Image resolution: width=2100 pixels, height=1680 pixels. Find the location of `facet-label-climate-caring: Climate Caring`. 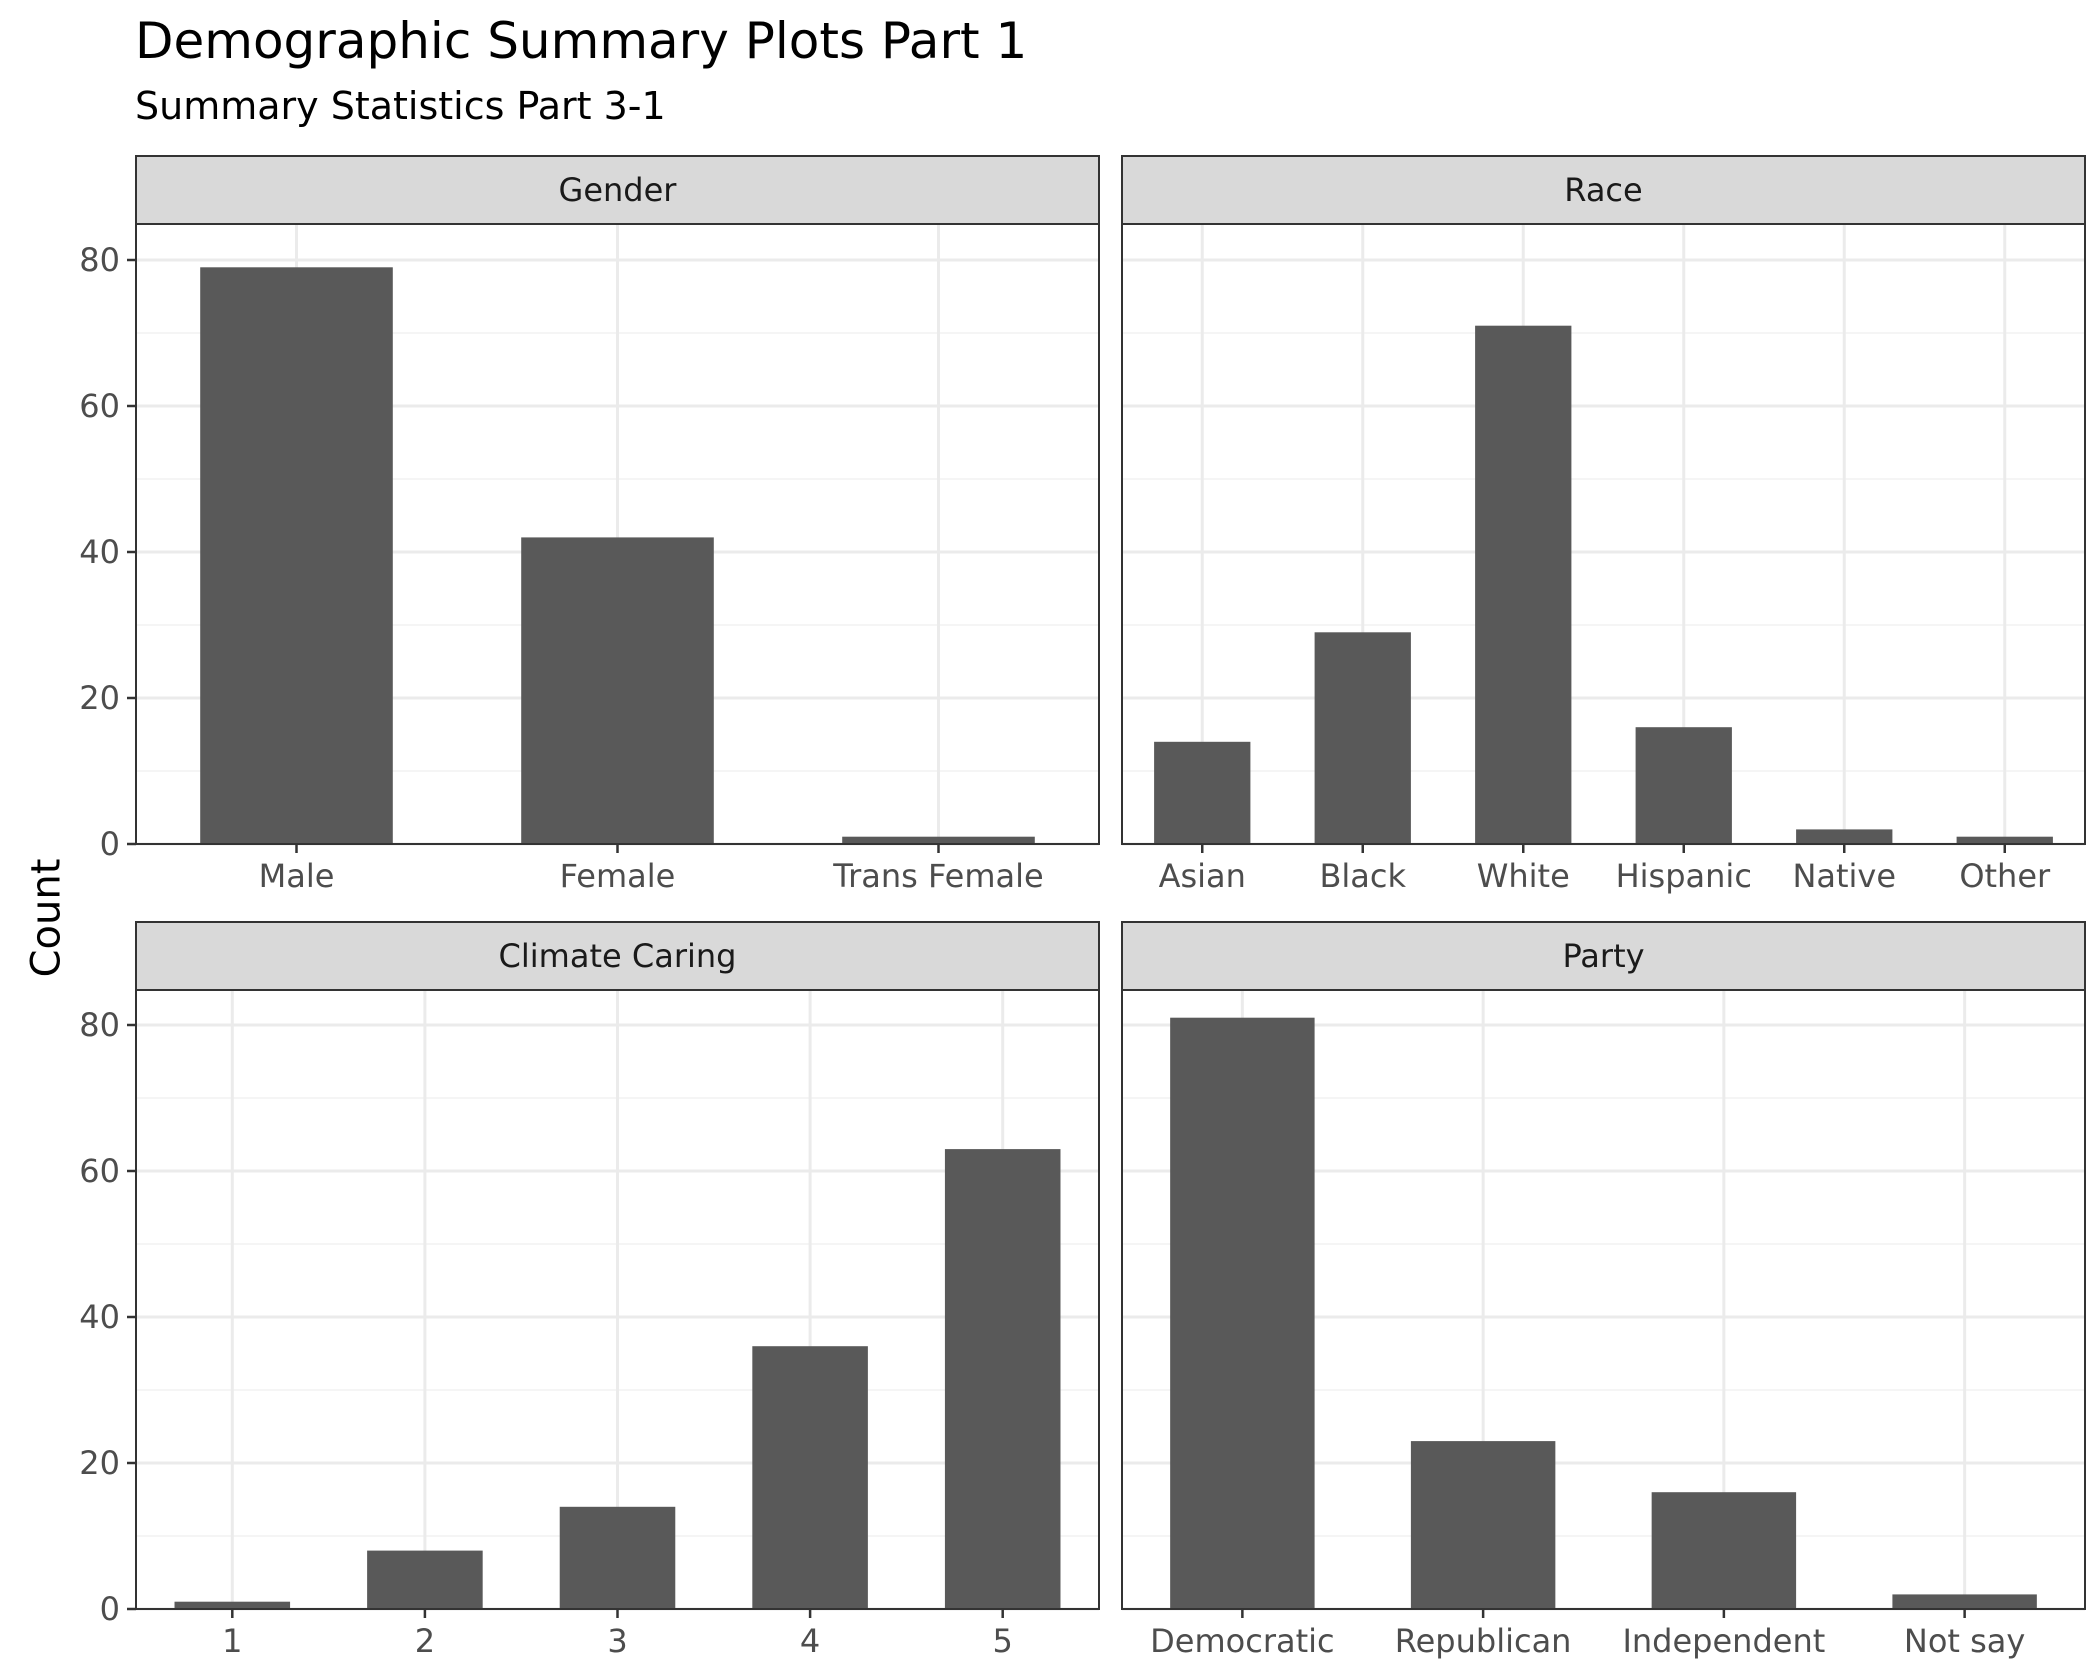

facet-label-climate-caring: Climate Caring is located at coordinates (618, 956).